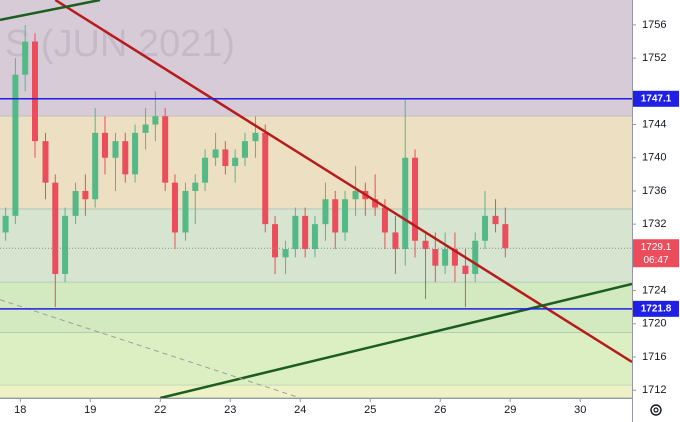 The height and width of the screenshot is (422, 680). What do you see at coordinates (230, 410) in the screenshot?
I see `x-tick-label: 23` at bounding box center [230, 410].